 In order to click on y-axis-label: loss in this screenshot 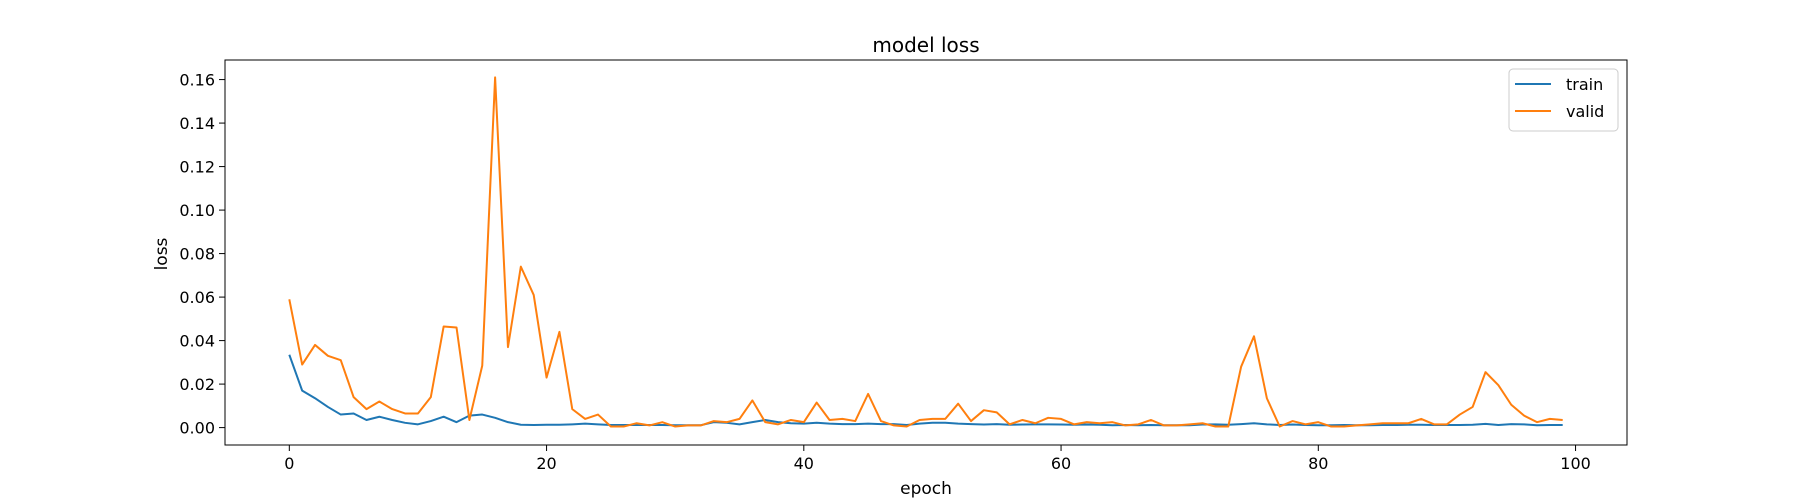, I will do `click(162, 253)`.